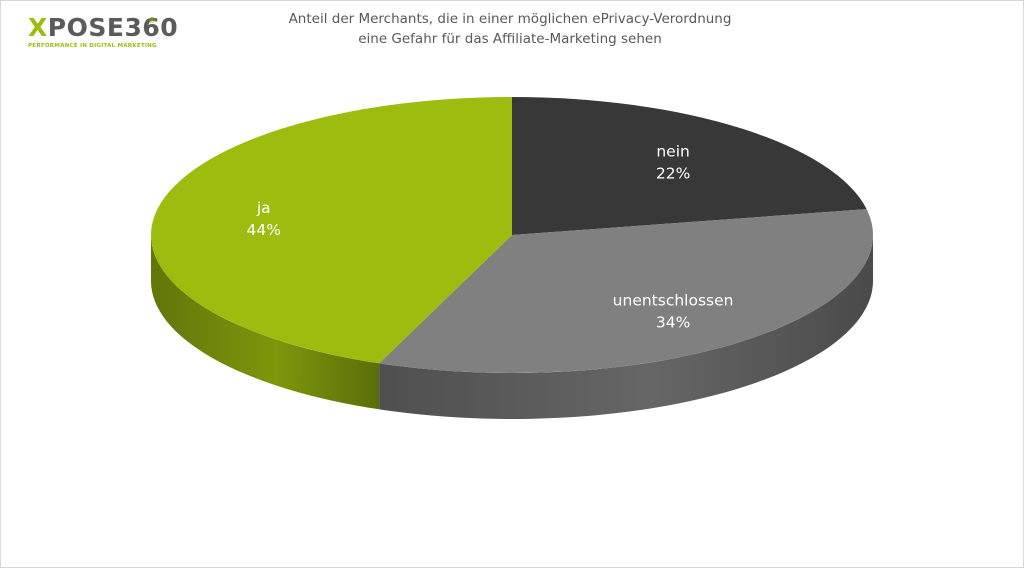 This screenshot has width=1024, height=568. I want to click on pie-value-label-unentschlossen: 34%, so click(673, 322).